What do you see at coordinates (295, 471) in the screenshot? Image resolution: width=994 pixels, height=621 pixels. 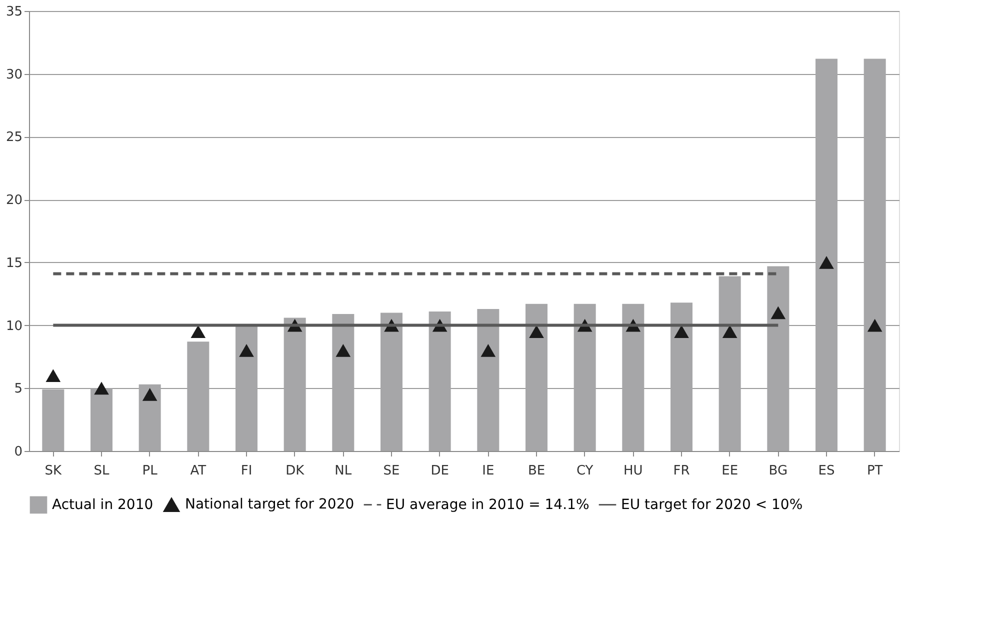 I see `x-tick-label: DK` at bounding box center [295, 471].